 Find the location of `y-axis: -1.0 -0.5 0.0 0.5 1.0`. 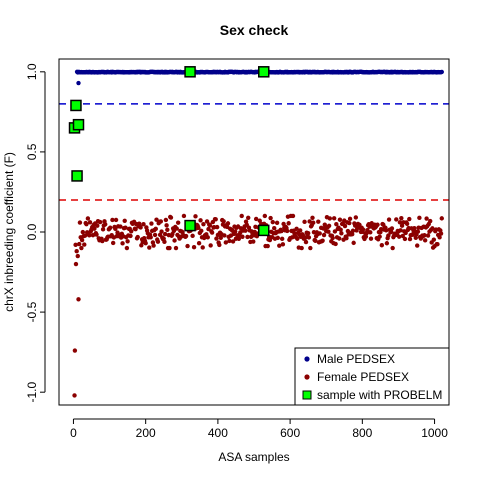

y-axis: -1.0 -0.5 0.0 0.5 1.0 is located at coordinates (35, 233).